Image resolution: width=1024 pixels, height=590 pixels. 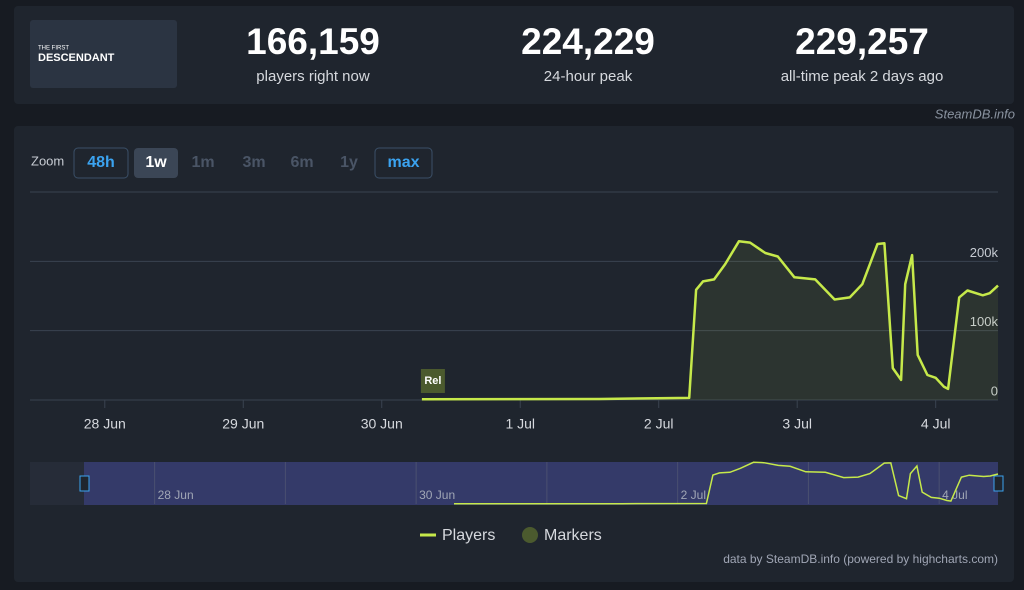 I want to click on zoom-option: 1y, so click(x=349, y=162).